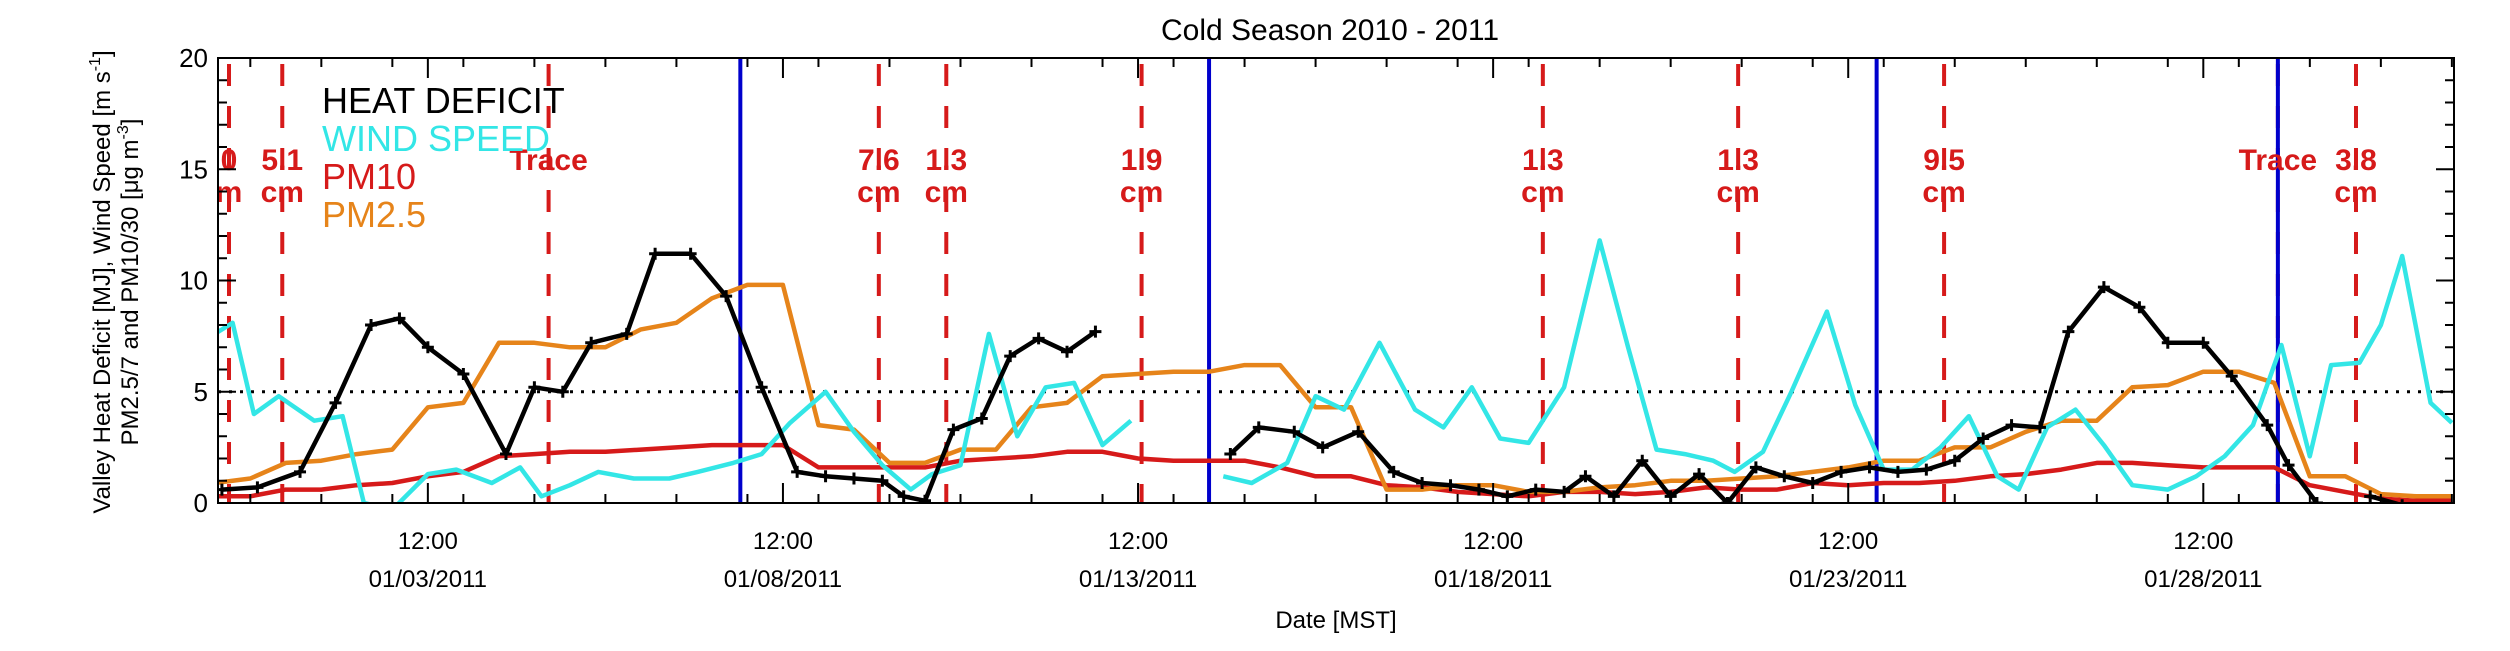 This screenshot has width=2510, height=651. I want to click on chart-title: Cold Season 2010 - 2011, so click(1330, 30).